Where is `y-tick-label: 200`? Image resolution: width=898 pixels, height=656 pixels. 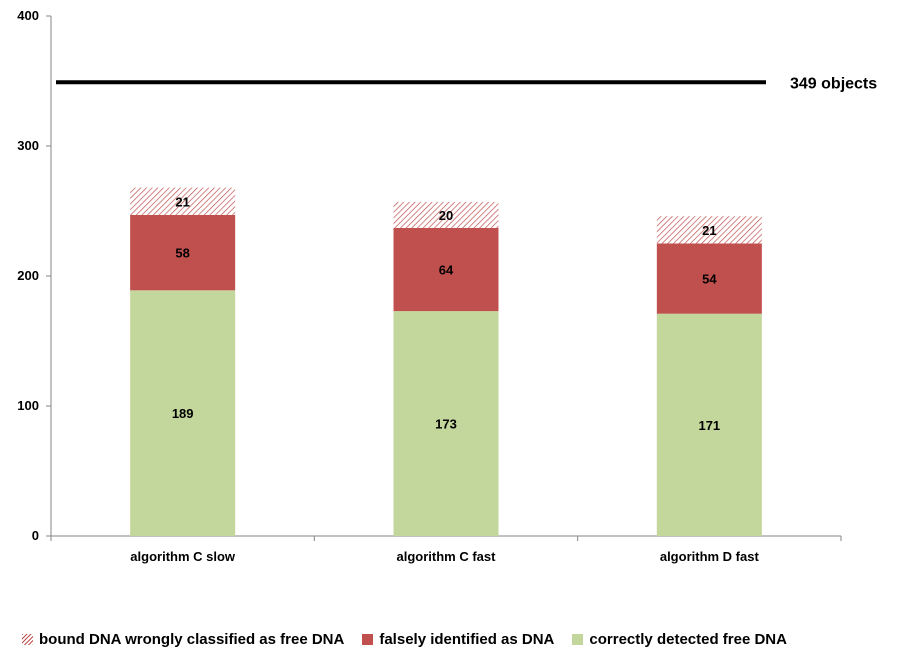 y-tick-label: 200 is located at coordinates (28, 275).